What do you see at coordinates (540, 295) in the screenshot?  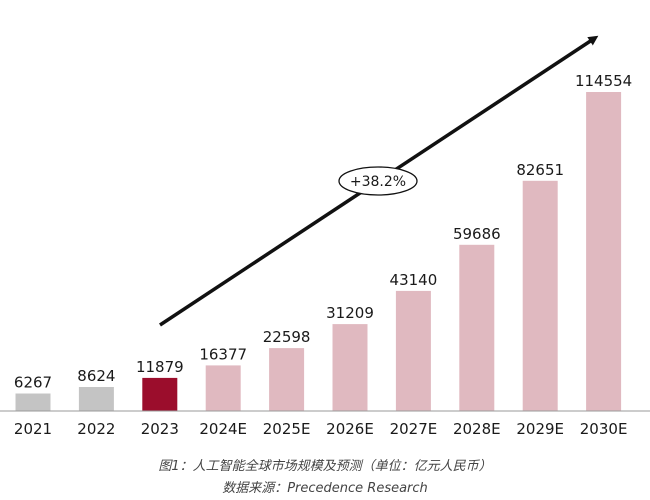 I see `bar-2029E` at bounding box center [540, 295].